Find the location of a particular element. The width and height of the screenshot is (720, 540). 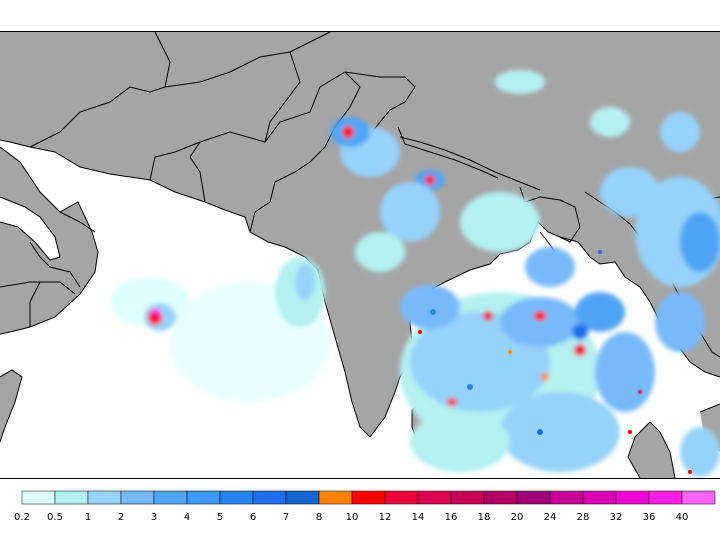

legend-label: 5 is located at coordinates (220, 517).